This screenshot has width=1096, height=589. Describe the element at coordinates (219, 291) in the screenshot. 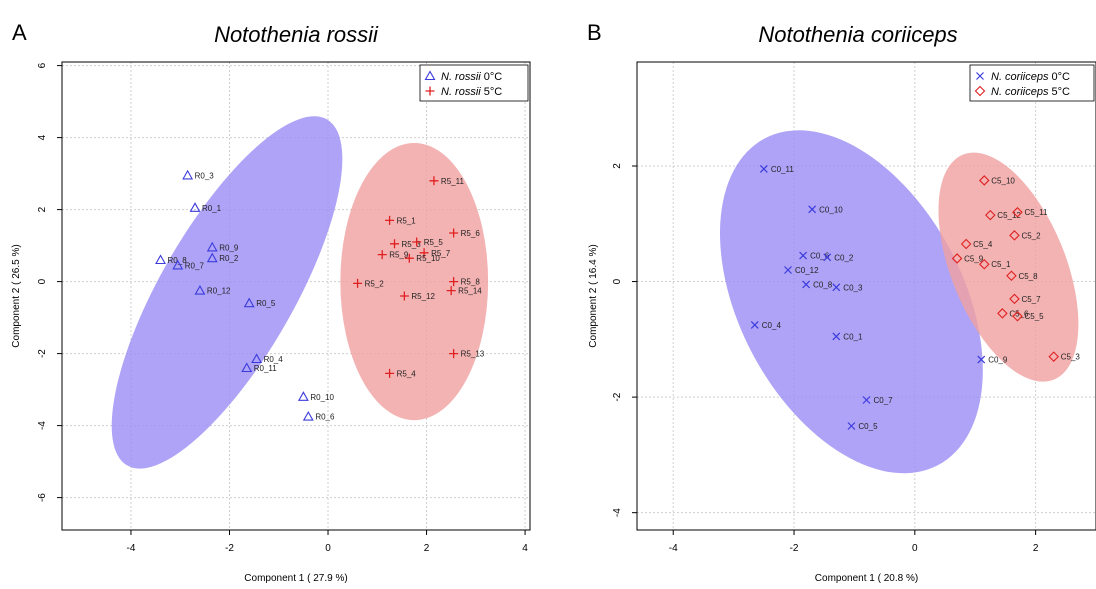

I see `point-label: R0_12` at that location.